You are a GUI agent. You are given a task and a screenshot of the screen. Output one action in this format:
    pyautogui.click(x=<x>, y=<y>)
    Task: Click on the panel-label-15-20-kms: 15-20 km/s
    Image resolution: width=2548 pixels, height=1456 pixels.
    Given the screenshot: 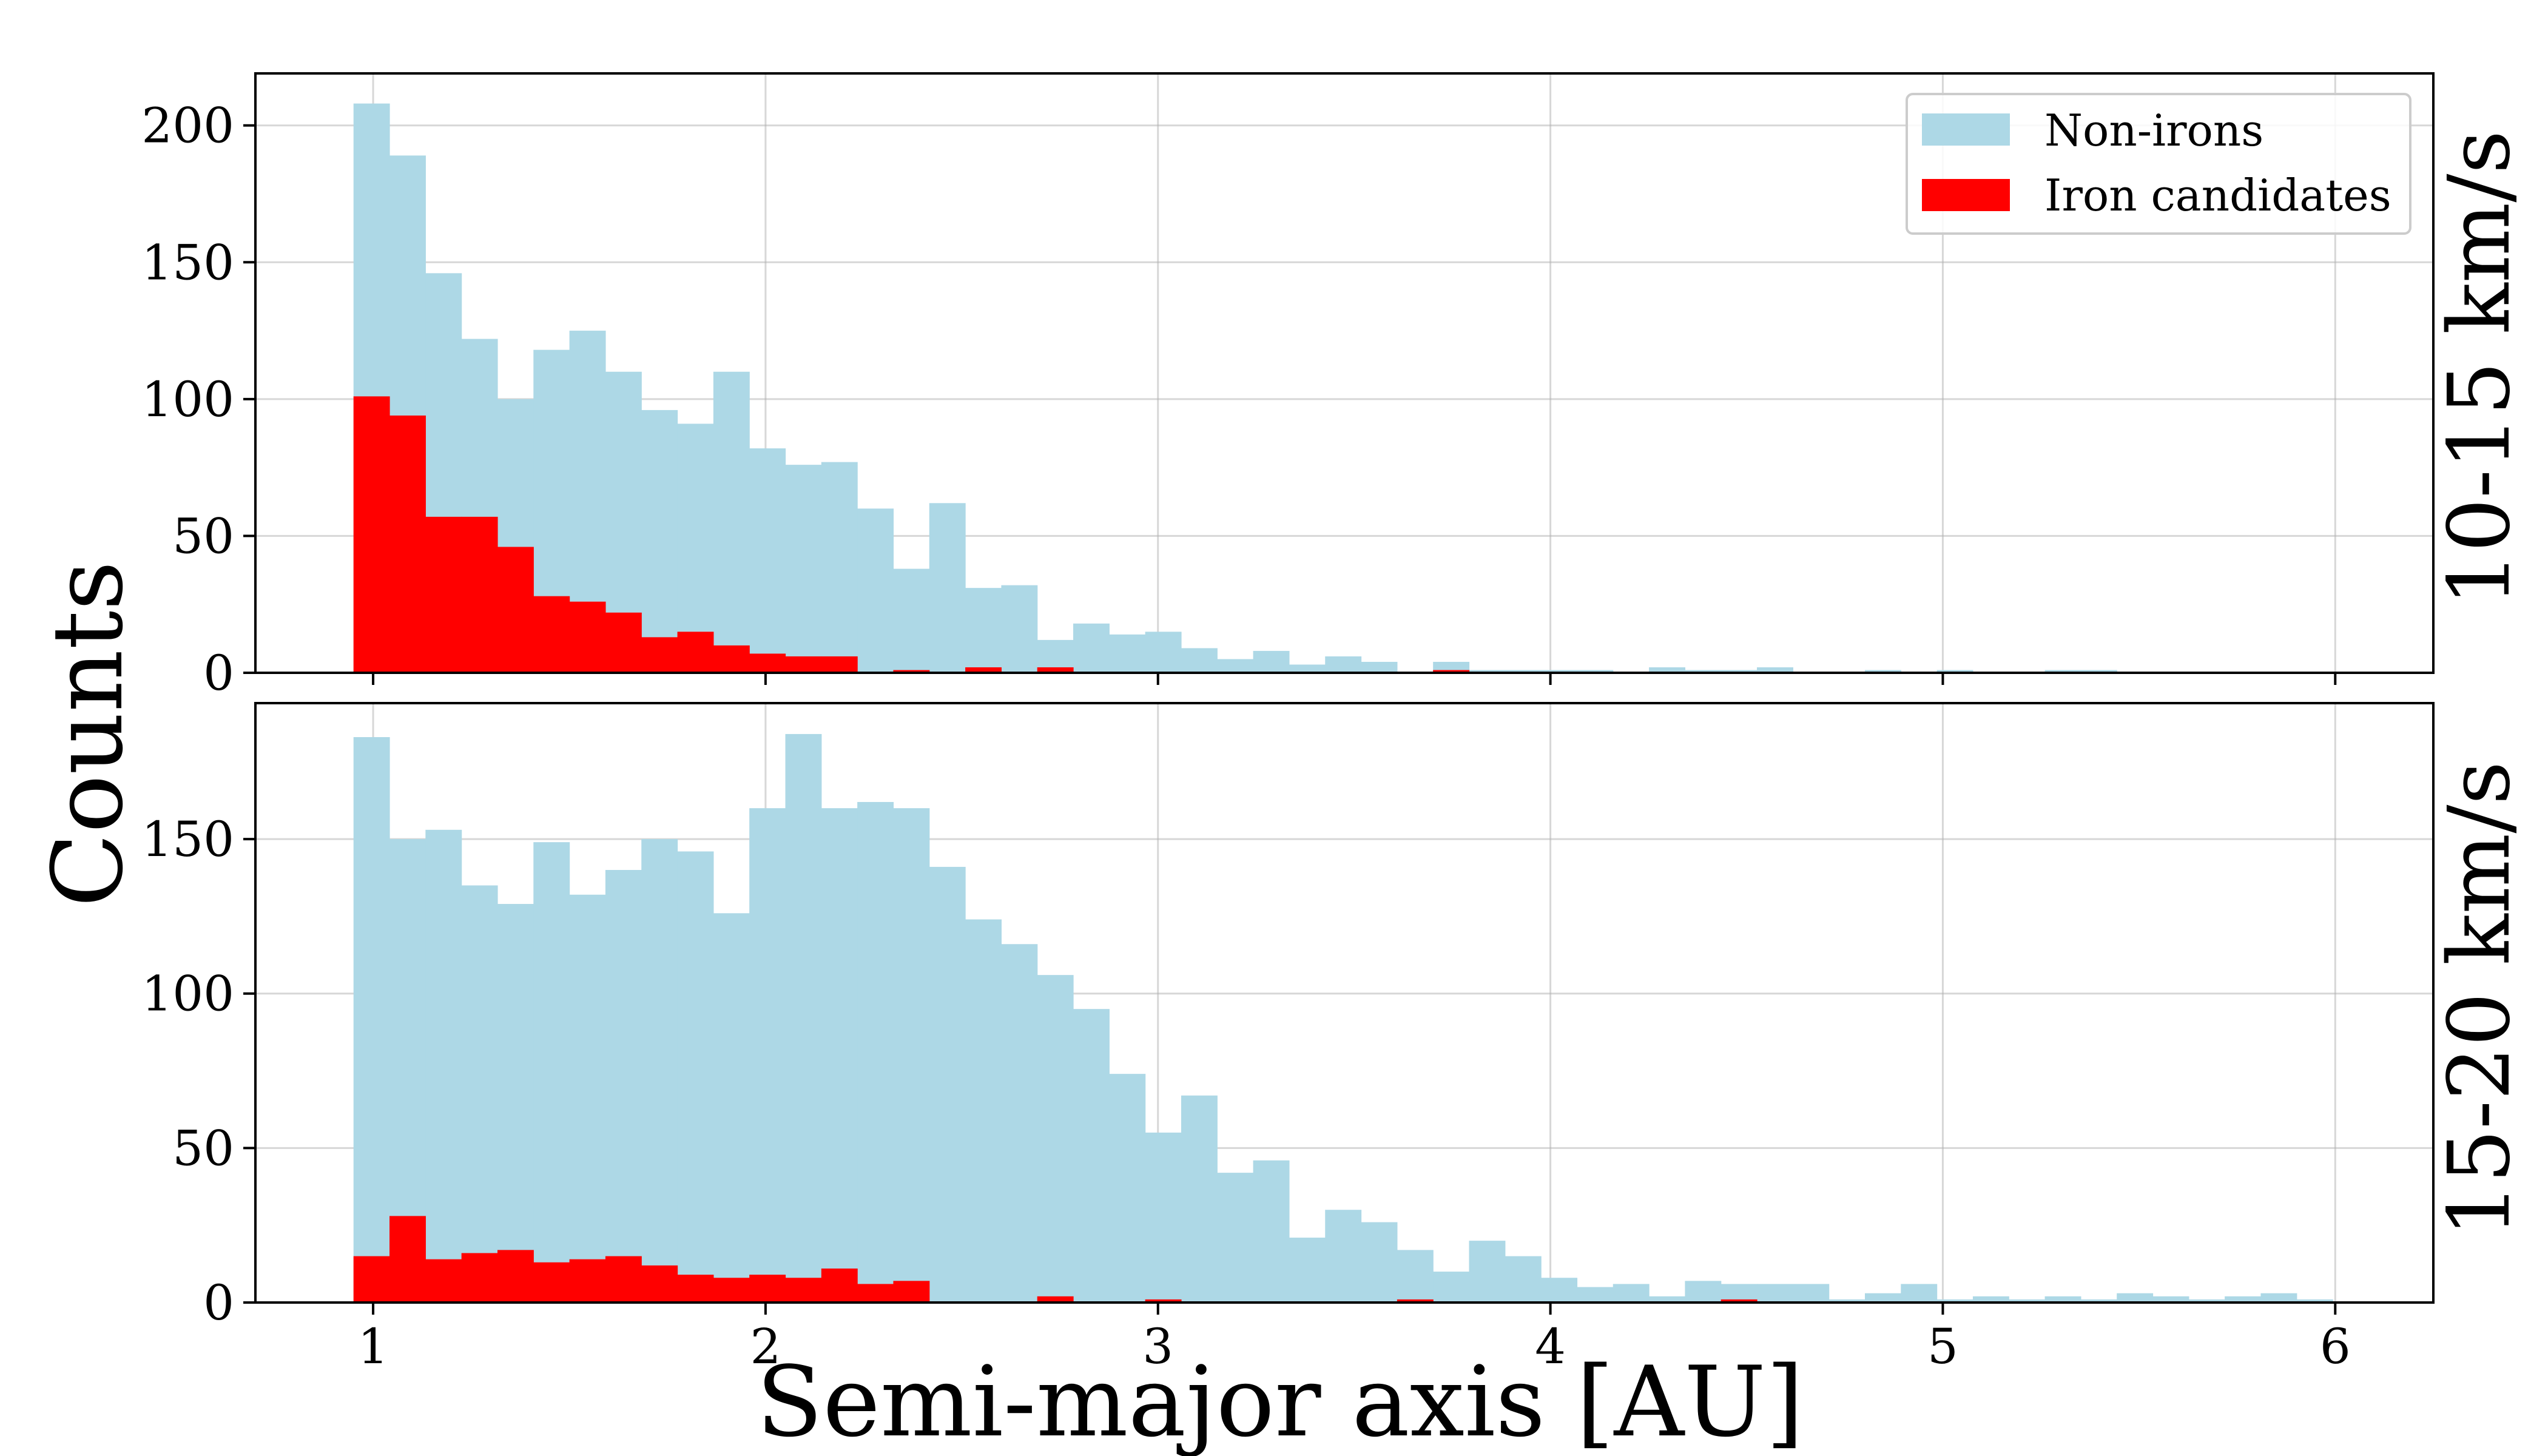 What is the action you would take?
    pyautogui.click(x=2479, y=999)
    